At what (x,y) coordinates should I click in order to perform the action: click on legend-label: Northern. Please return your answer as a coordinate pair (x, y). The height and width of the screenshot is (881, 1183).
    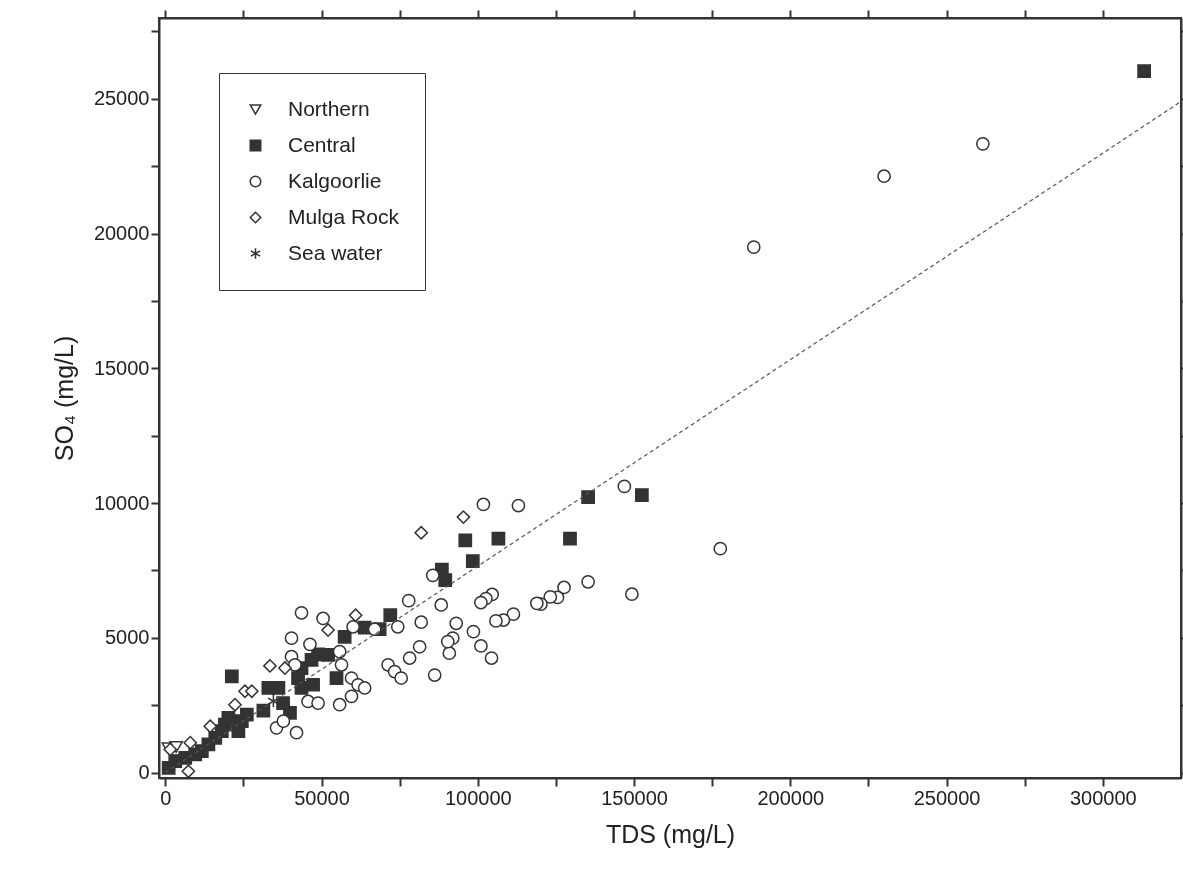
    Looking at the image, I should click on (329, 108).